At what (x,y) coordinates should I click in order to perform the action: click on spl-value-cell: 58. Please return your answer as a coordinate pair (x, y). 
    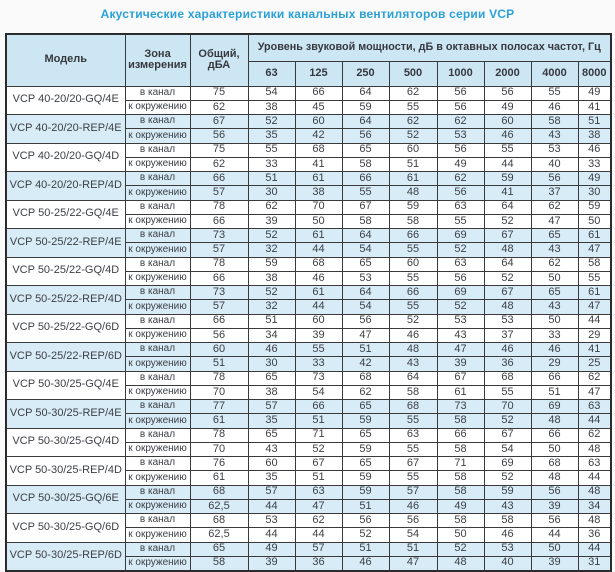
    Looking at the image, I should click on (507, 520).